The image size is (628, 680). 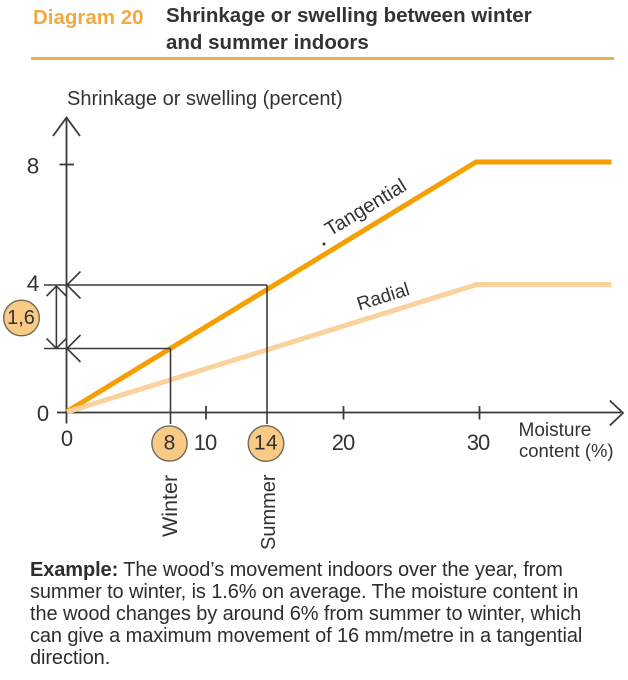 I want to click on svg-text: content (%), so click(x=566, y=450).